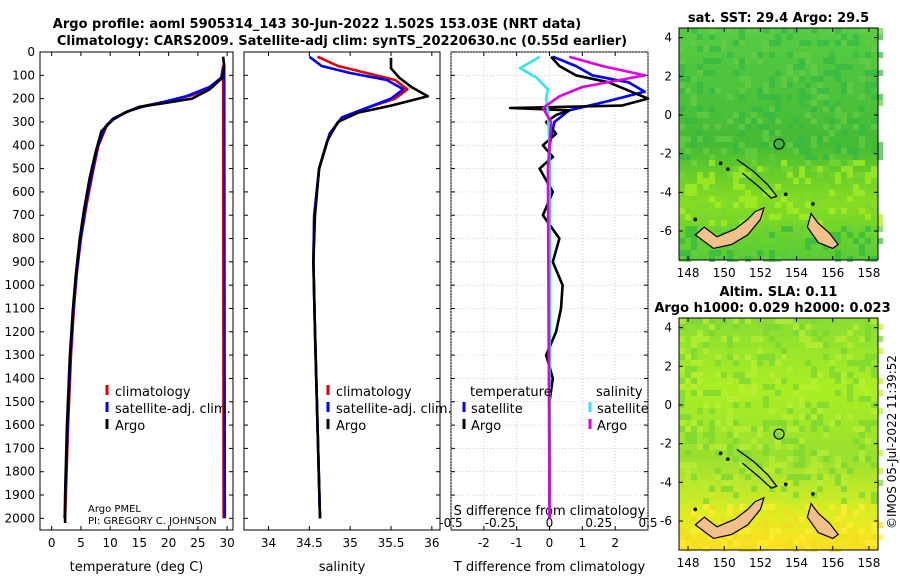 The height and width of the screenshot is (580, 900). I want to click on y-tick-label: 100, so click(23, 75).